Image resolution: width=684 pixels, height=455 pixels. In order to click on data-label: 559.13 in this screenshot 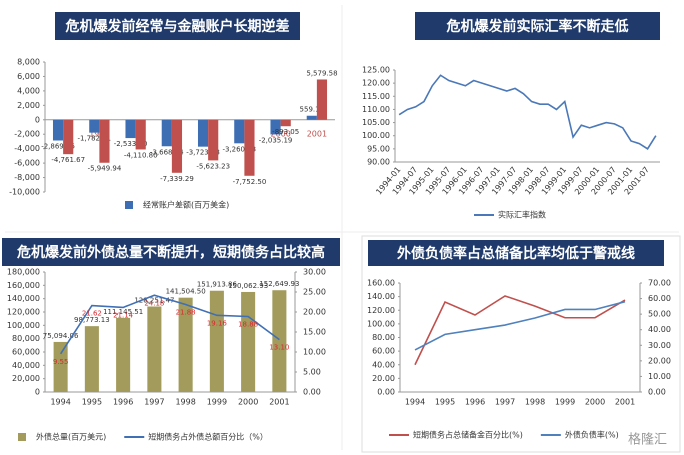, I will do `click(312, 110)`.